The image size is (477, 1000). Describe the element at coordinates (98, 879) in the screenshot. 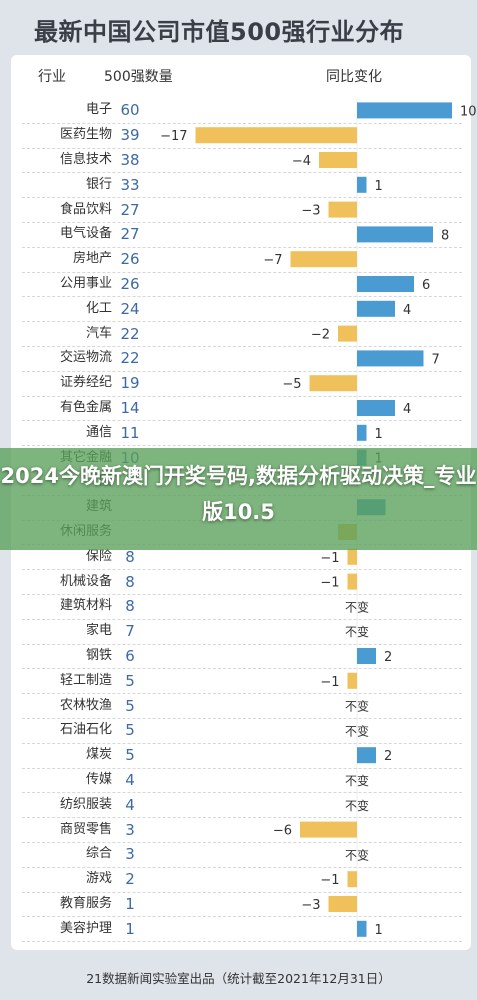

I see `industry-label: 游戏` at that location.